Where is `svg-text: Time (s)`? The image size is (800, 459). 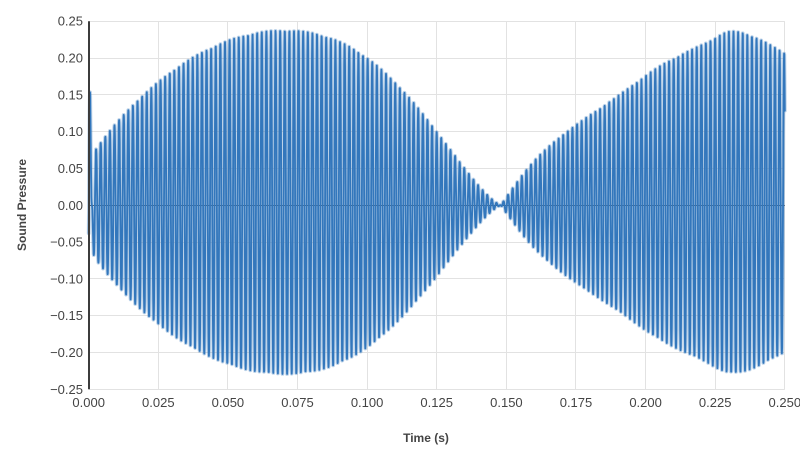
svg-text: Time (s) is located at coordinates (426, 438).